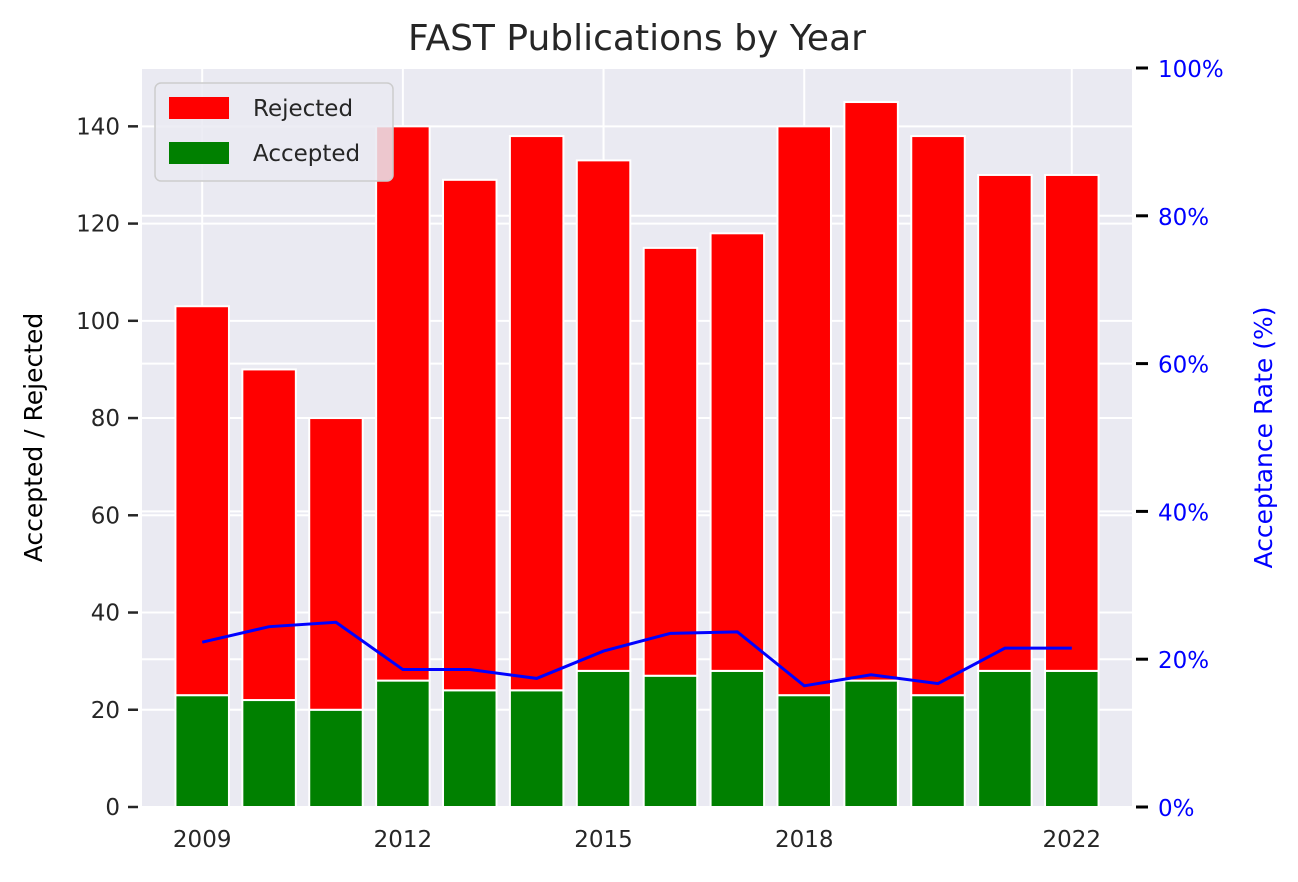 This screenshot has height=882, width=1298. Describe the element at coordinates (1072, 840) in the screenshot. I see `x-tick-label: 2022` at that location.